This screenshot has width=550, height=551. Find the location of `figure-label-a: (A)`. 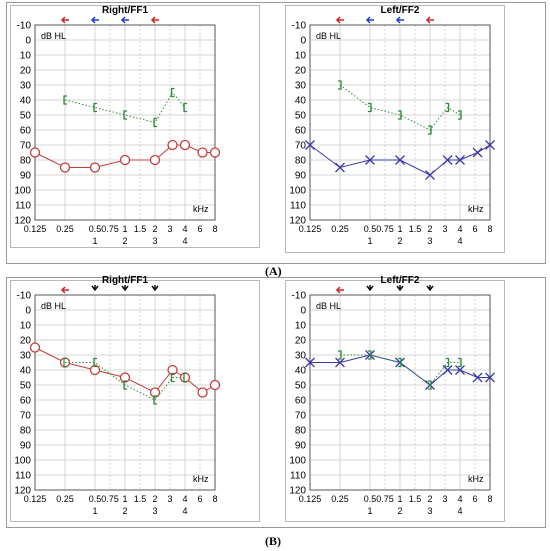

figure-label-a: (A) is located at coordinates (273, 271).